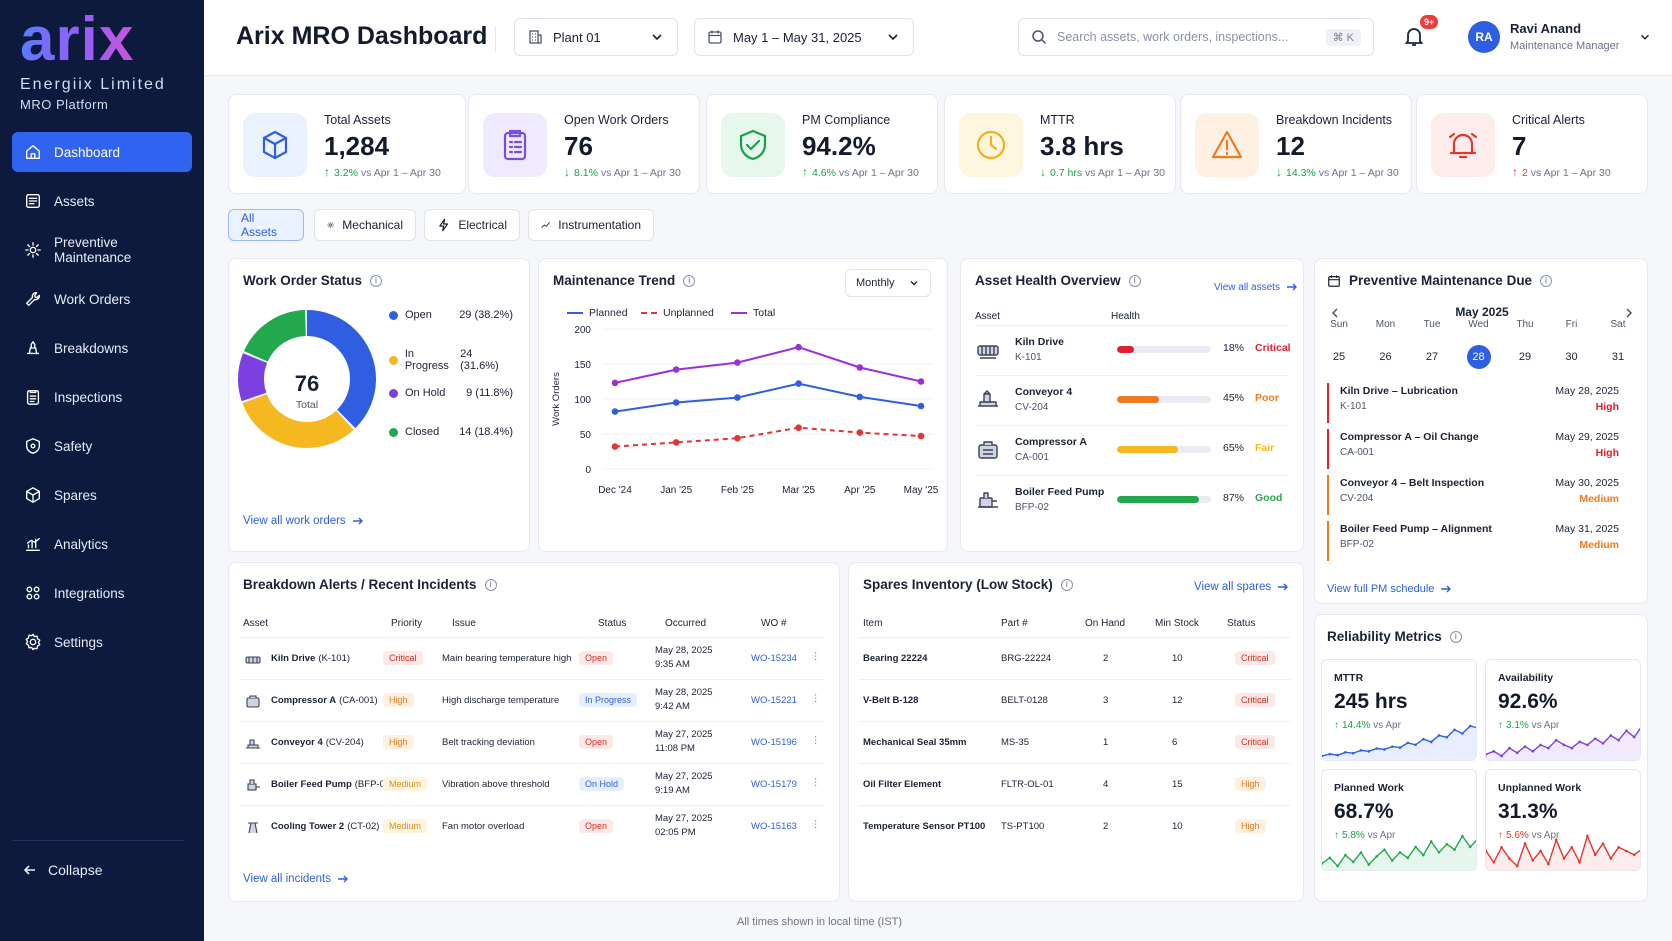 This screenshot has height=941, width=1672. What do you see at coordinates (596, 37) in the screenshot?
I see `plant-select: Plant 01` at bounding box center [596, 37].